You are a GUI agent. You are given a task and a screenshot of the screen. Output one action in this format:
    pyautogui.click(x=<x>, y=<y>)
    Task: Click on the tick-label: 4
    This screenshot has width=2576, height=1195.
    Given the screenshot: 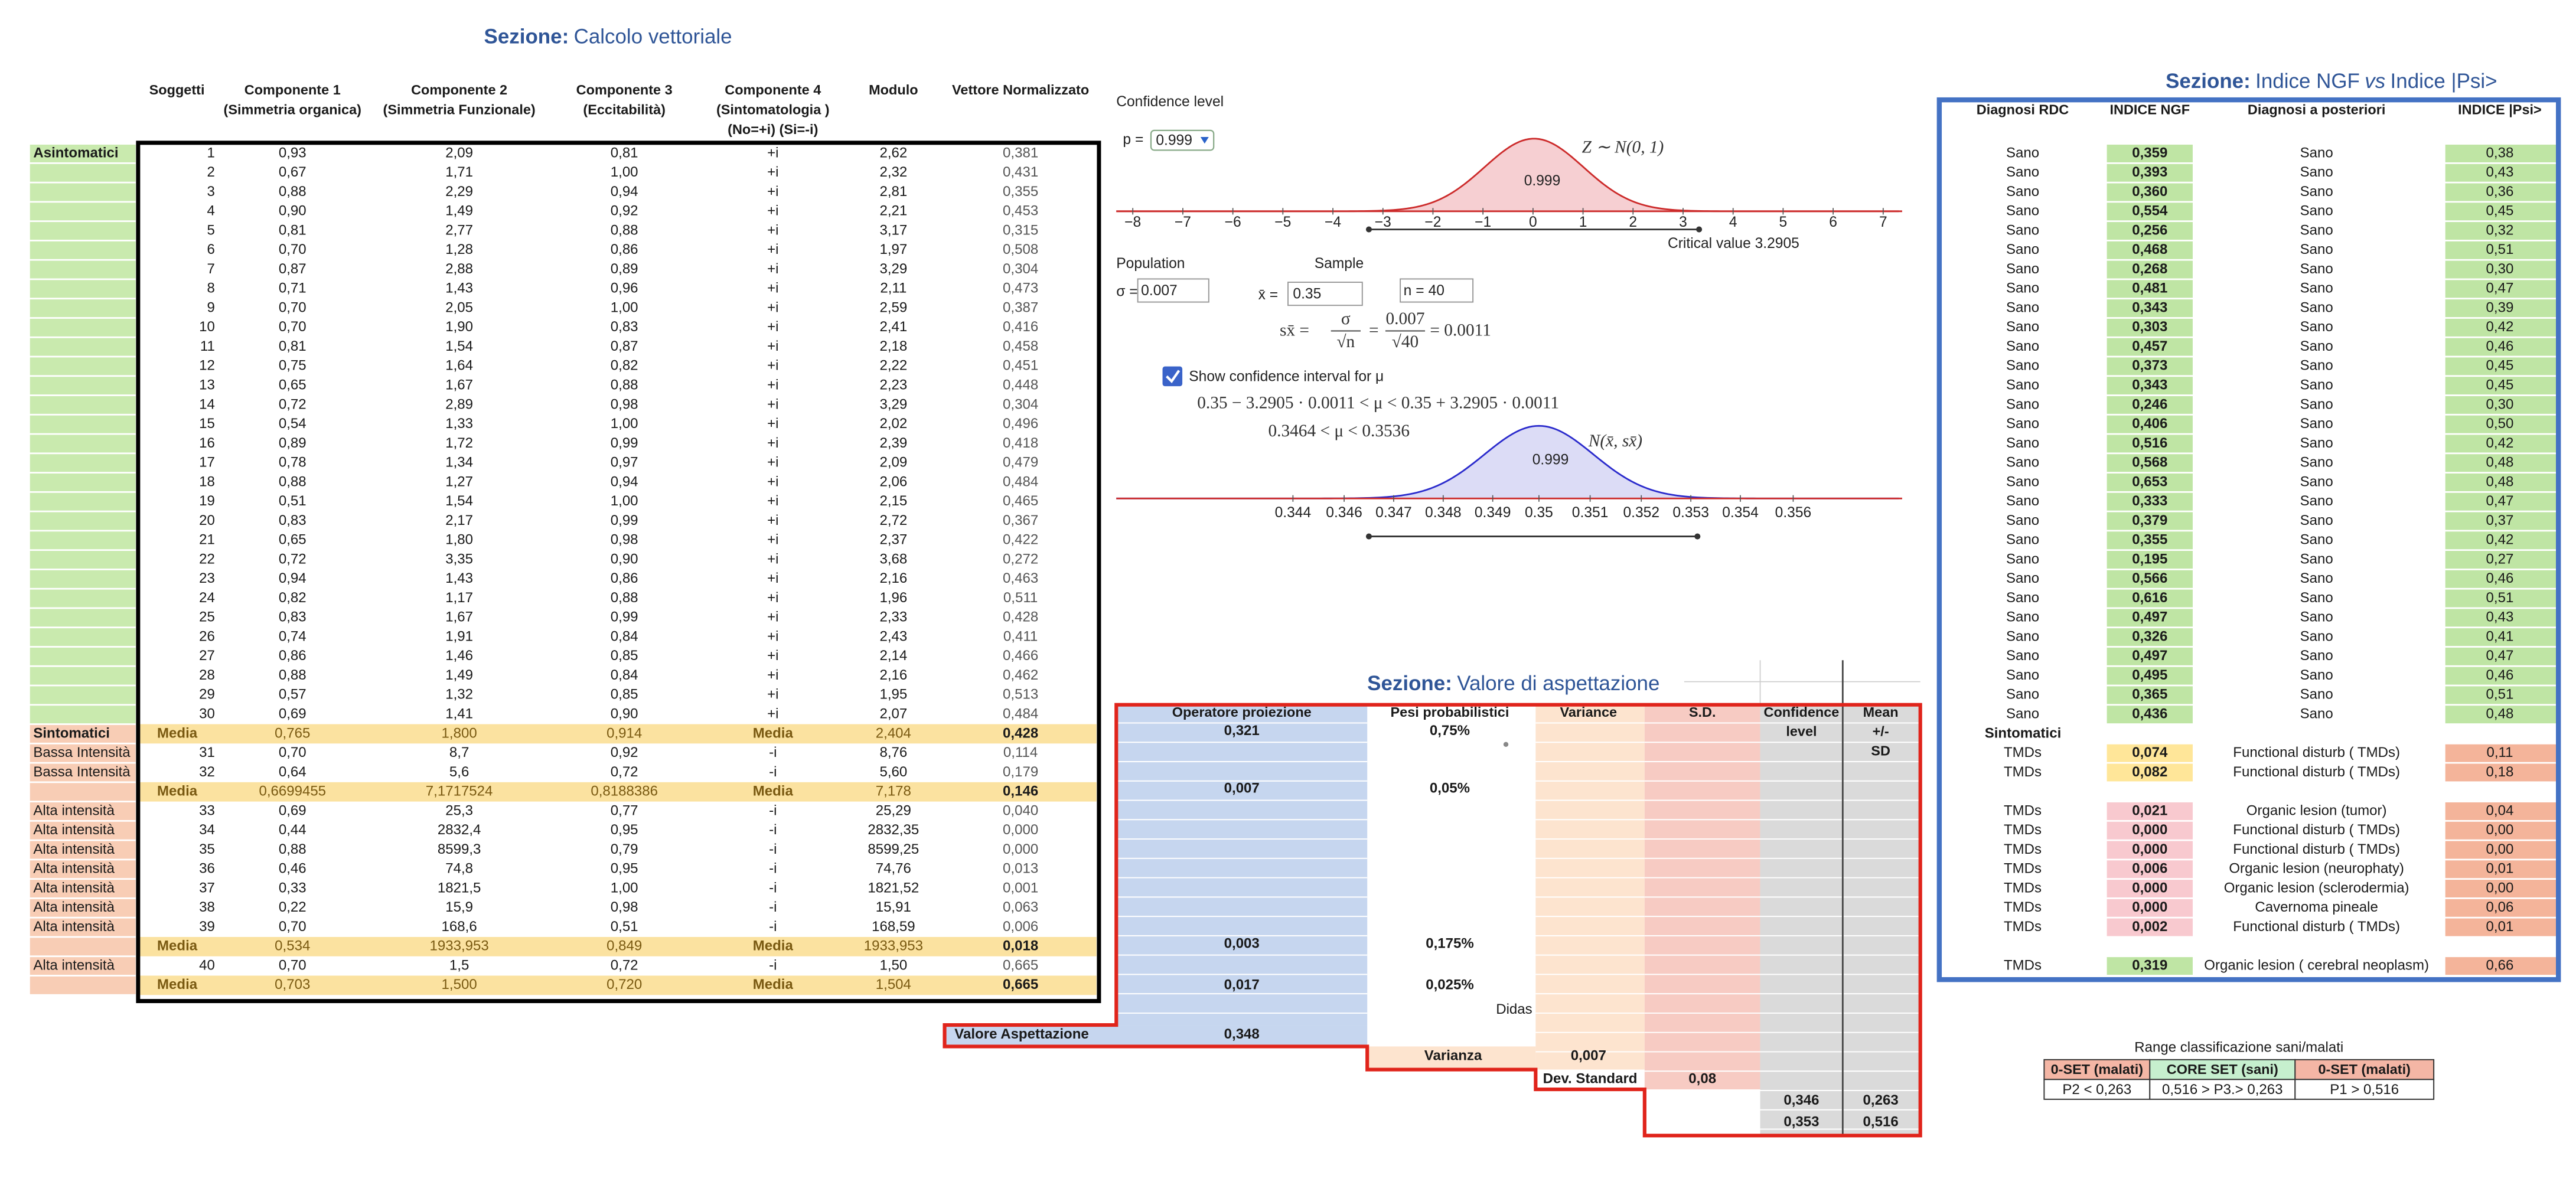 What is the action you would take?
    pyautogui.click(x=1733, y=222)
    